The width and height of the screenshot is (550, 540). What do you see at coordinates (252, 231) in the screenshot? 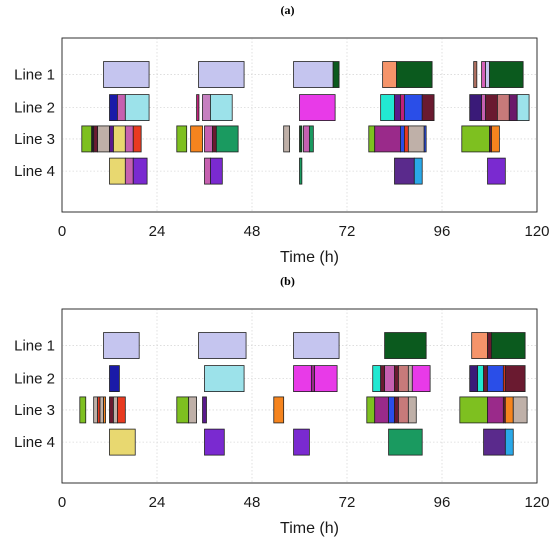
I see `x-tick-label: 48` at bounding box center [252, 231].